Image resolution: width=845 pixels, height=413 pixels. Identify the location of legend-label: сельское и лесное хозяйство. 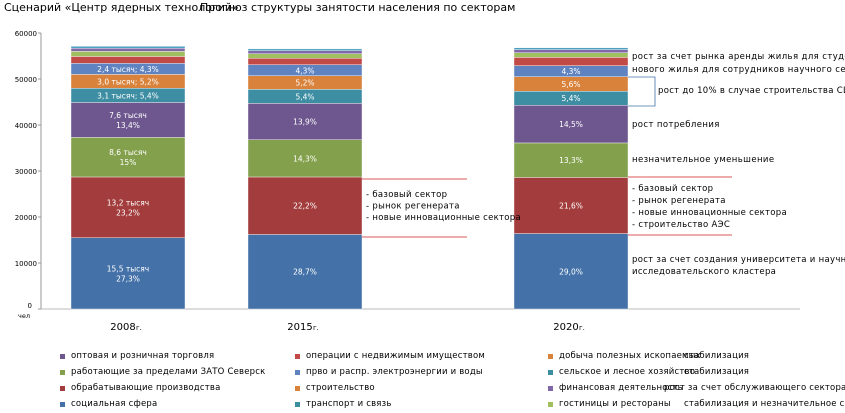
(627, 372).